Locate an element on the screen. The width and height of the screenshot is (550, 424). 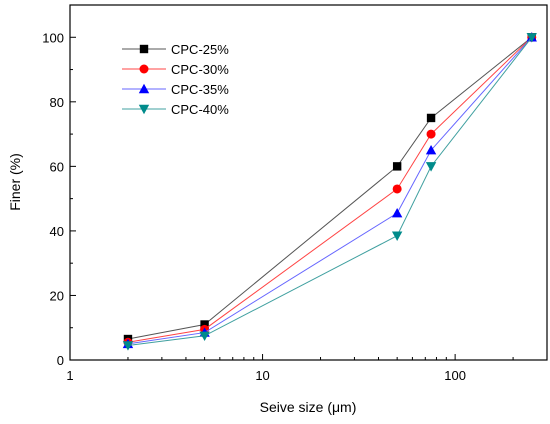
x-axis-ticks: 1 10 100 is located at coordinates (307, 368).